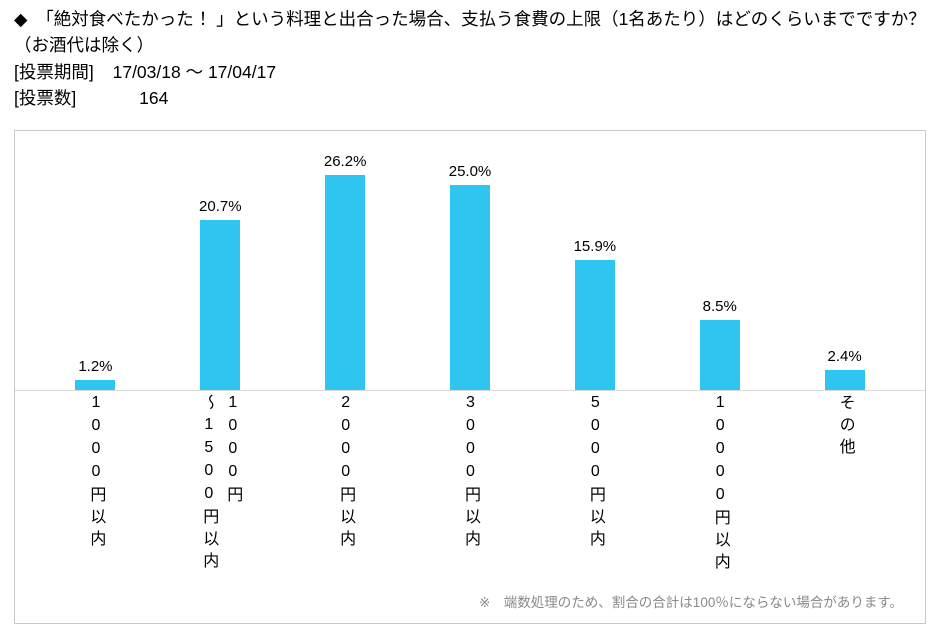 This screenshot has height=634, width=940. I want to click on category-label-cell: 10000円以内, so click(719, 494).